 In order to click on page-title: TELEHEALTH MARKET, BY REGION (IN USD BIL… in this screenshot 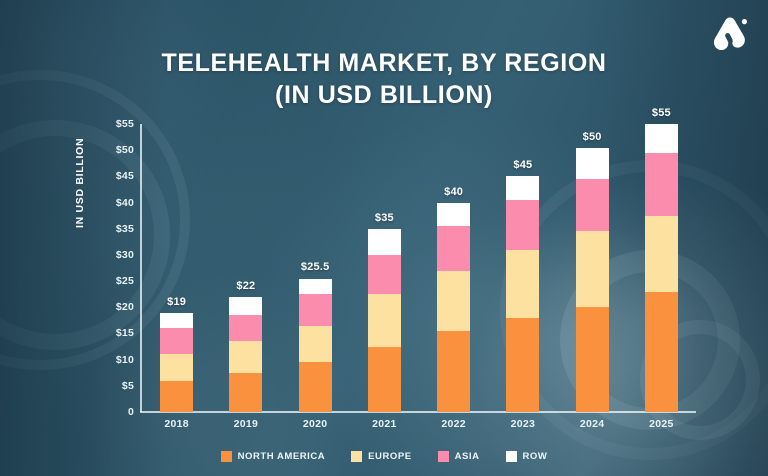, I will do `click(384, 80)`.